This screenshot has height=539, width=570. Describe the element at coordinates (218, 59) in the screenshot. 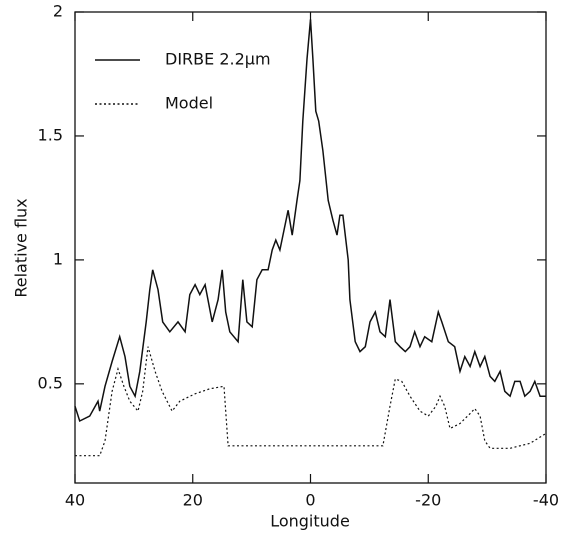

I see `legend-label: DIRBE 2.2μm` at that location.